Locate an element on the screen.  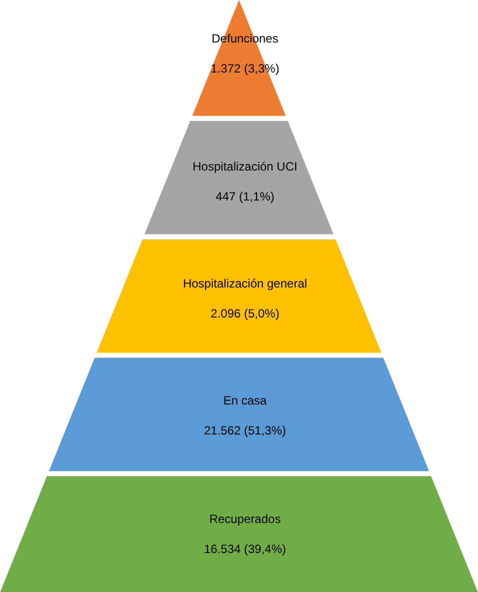
category-label: En casa is located at coordinates (245, 401).